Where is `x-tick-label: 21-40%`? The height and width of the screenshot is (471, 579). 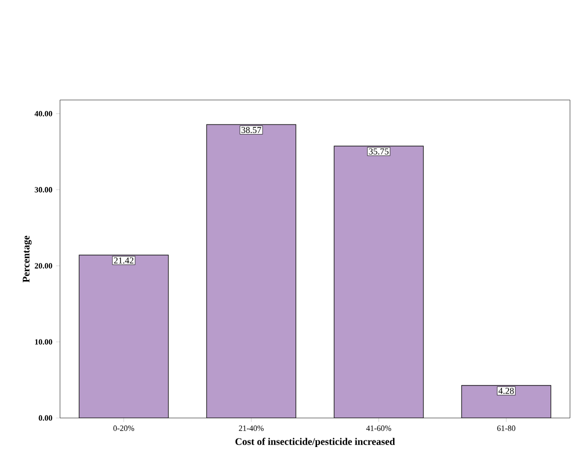 x-tick-label: 21-40% is located at coordinates (251, 428).